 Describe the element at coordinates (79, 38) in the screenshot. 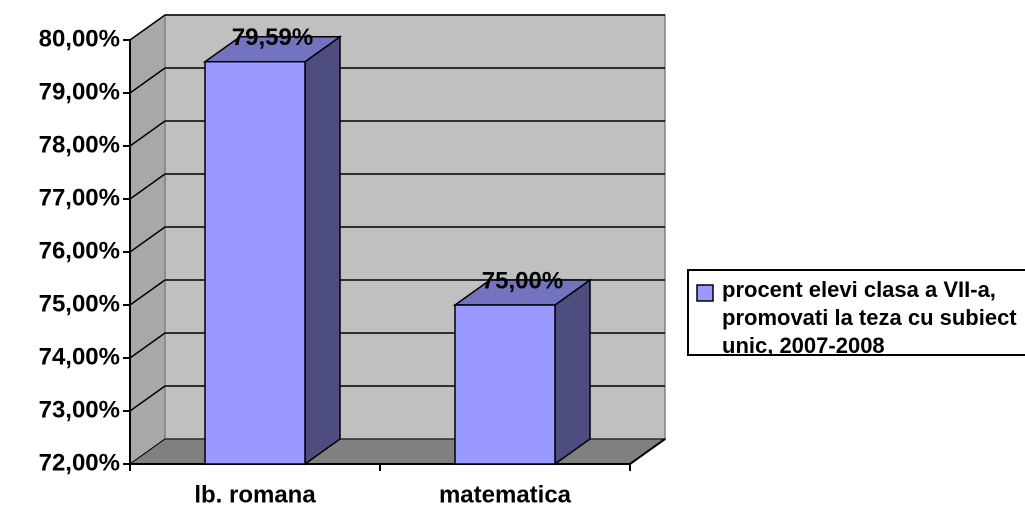

I see `y-tick-label: 80,00%` at that location.